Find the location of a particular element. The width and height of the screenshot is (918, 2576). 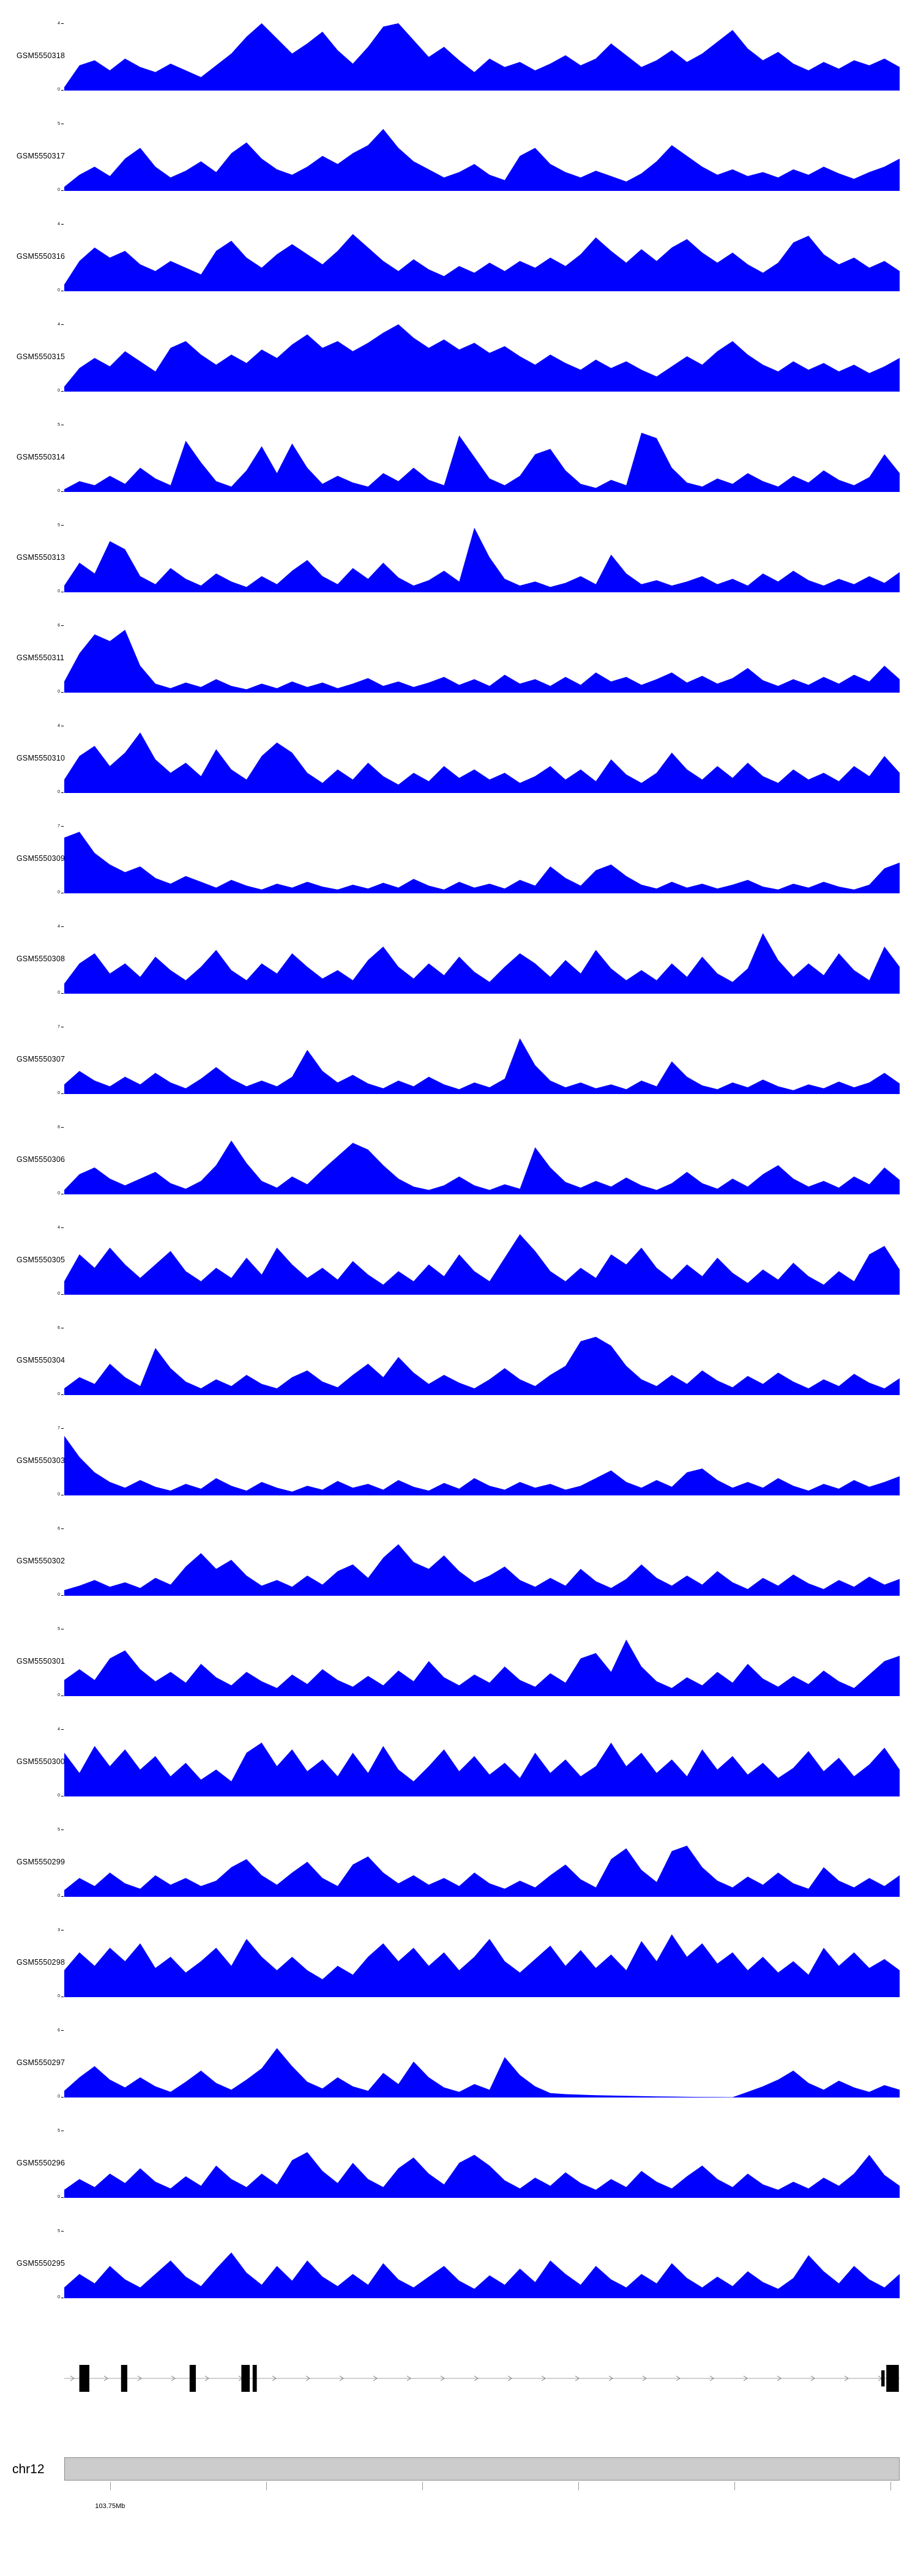

track-row: GSM5550304 6 0 is located at coordinates (459, 1376).